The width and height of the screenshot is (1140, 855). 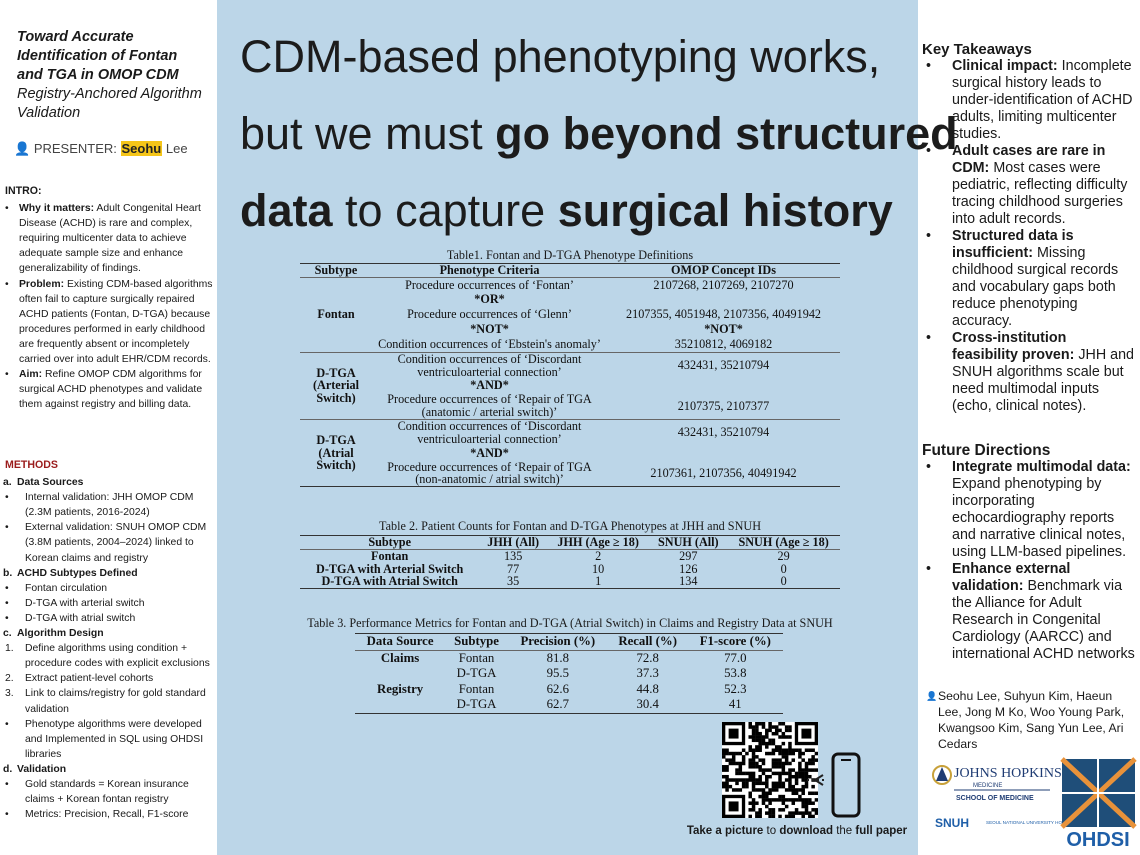 What do you see at coordinates (141, 148) in the screenshot?
I see `presenter-name: Seohu` at bounding box center [141, 148].